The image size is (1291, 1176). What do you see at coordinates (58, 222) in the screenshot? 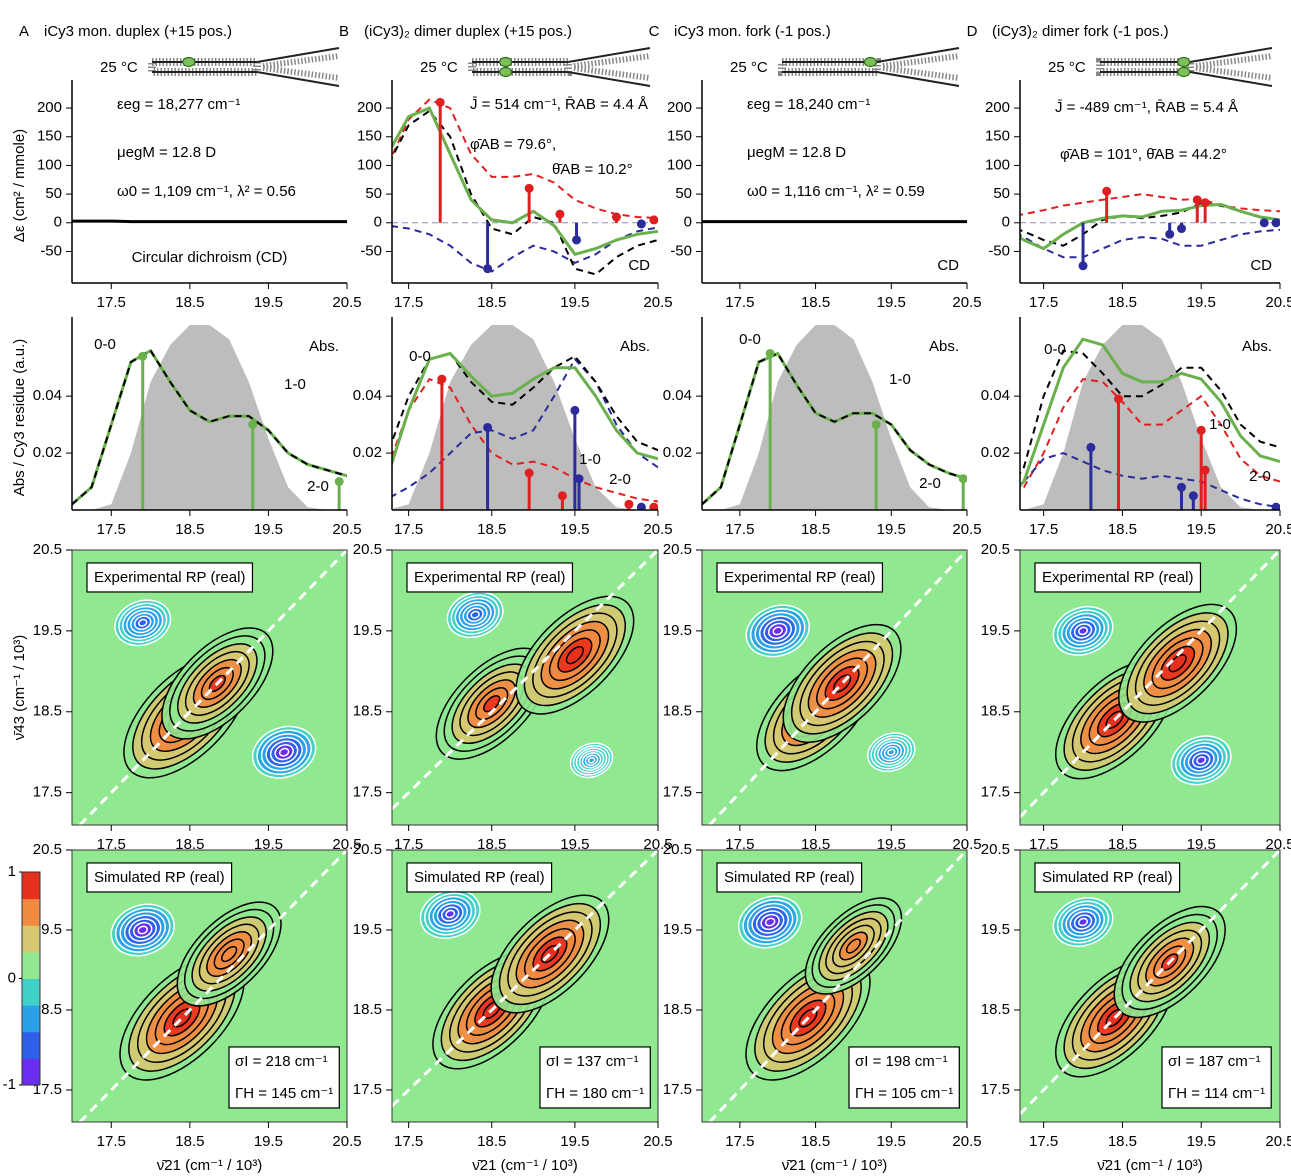
I see `y-tick-label: 0` at bounding box center [58, 222].